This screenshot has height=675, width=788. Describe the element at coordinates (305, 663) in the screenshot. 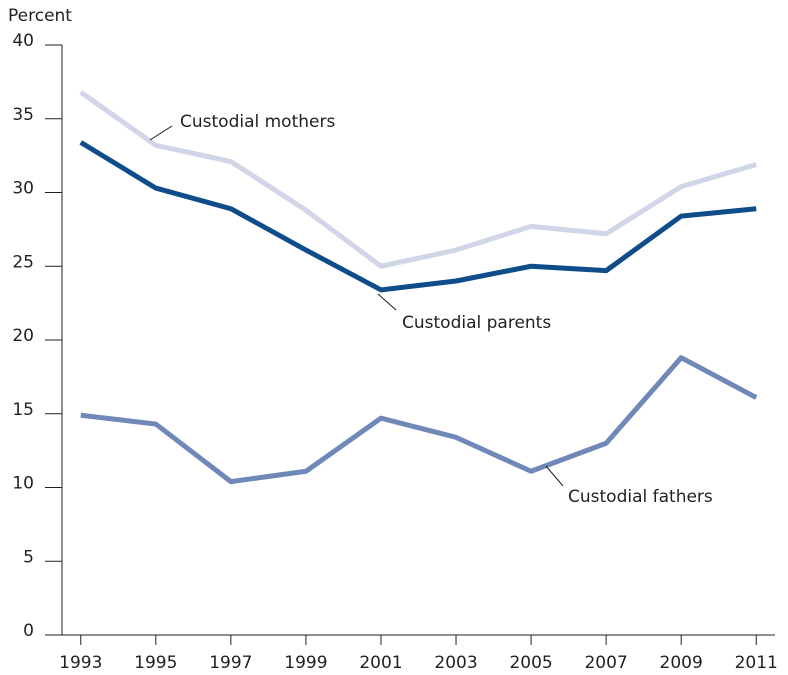

I see `x-tick-label: 1999` at that location.